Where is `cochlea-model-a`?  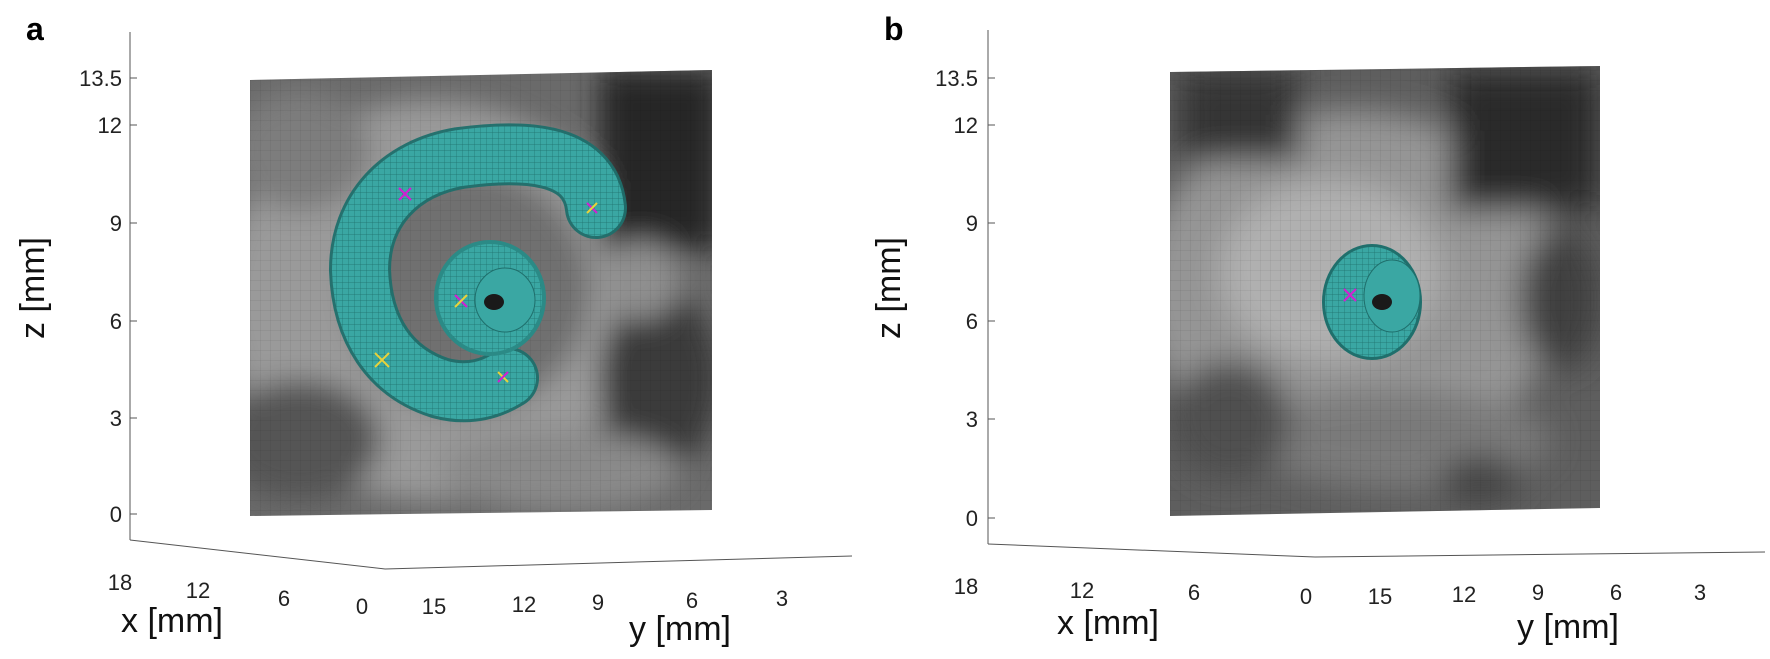 cochlea-model-a is located at coordinates (477, 273).